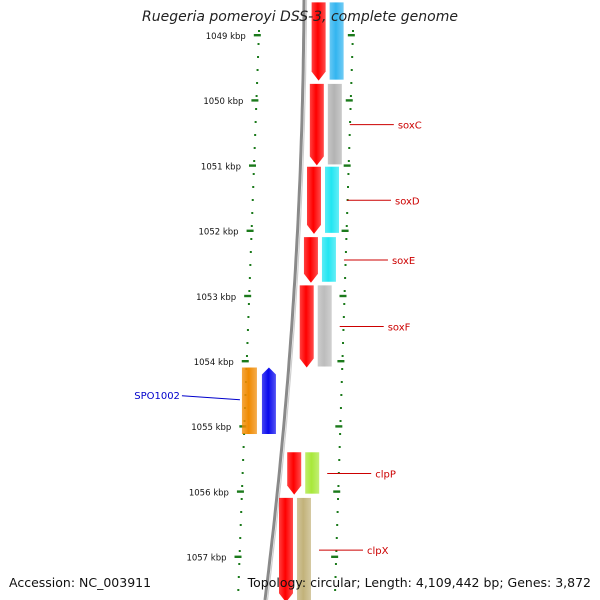 The width and height of the screenshot is (600, 600). Describe the element at coordinates (219, 233) in the screenshot. I see `ruler-tick-label: 1052 kbp` at that location.